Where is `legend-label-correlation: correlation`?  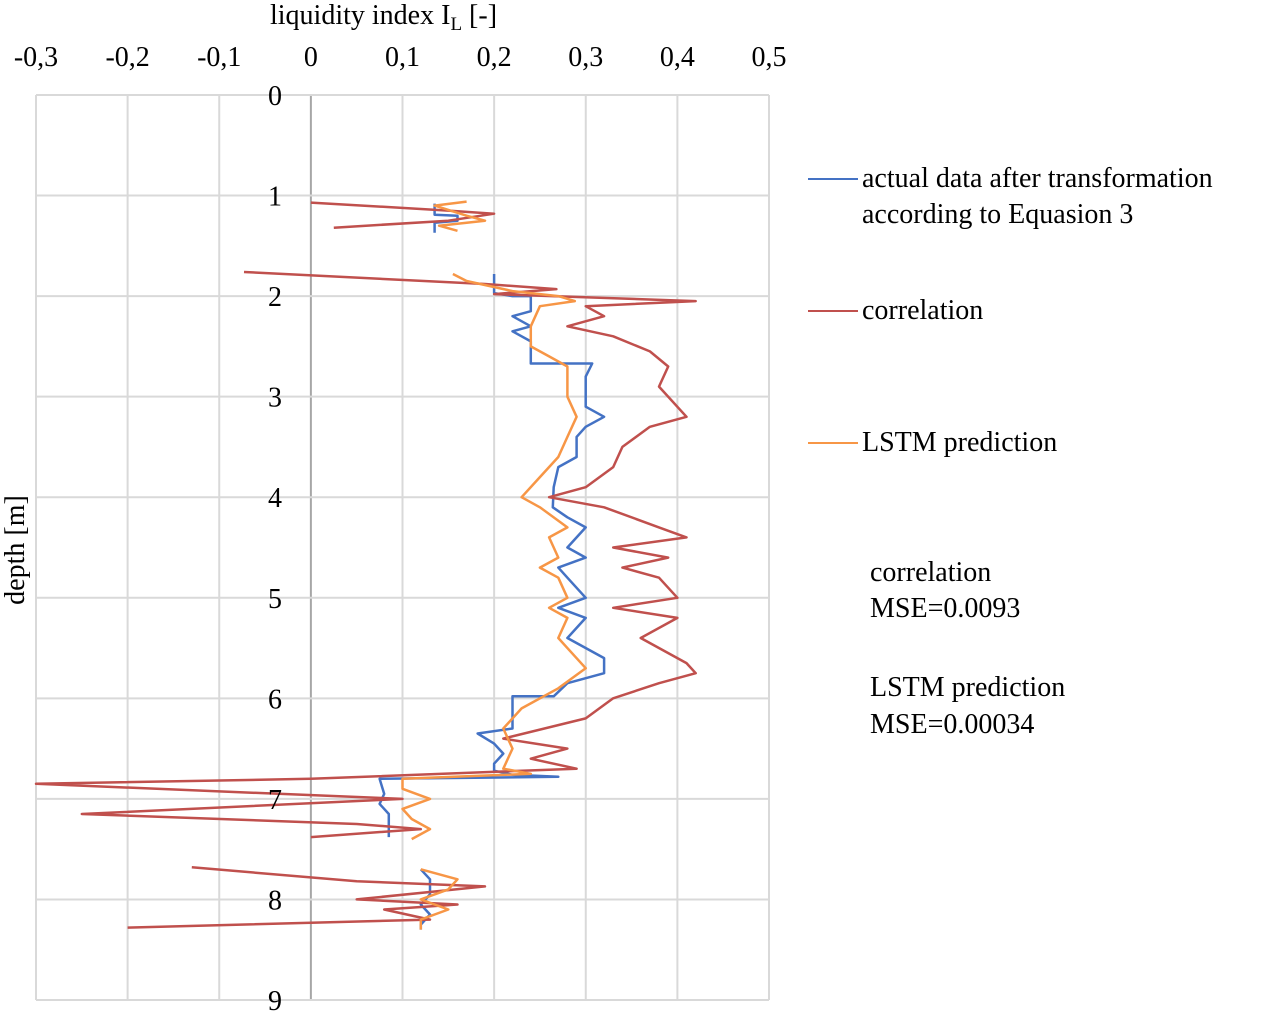
legend-label-correlation: correlation is located at coordinates (923, 310).